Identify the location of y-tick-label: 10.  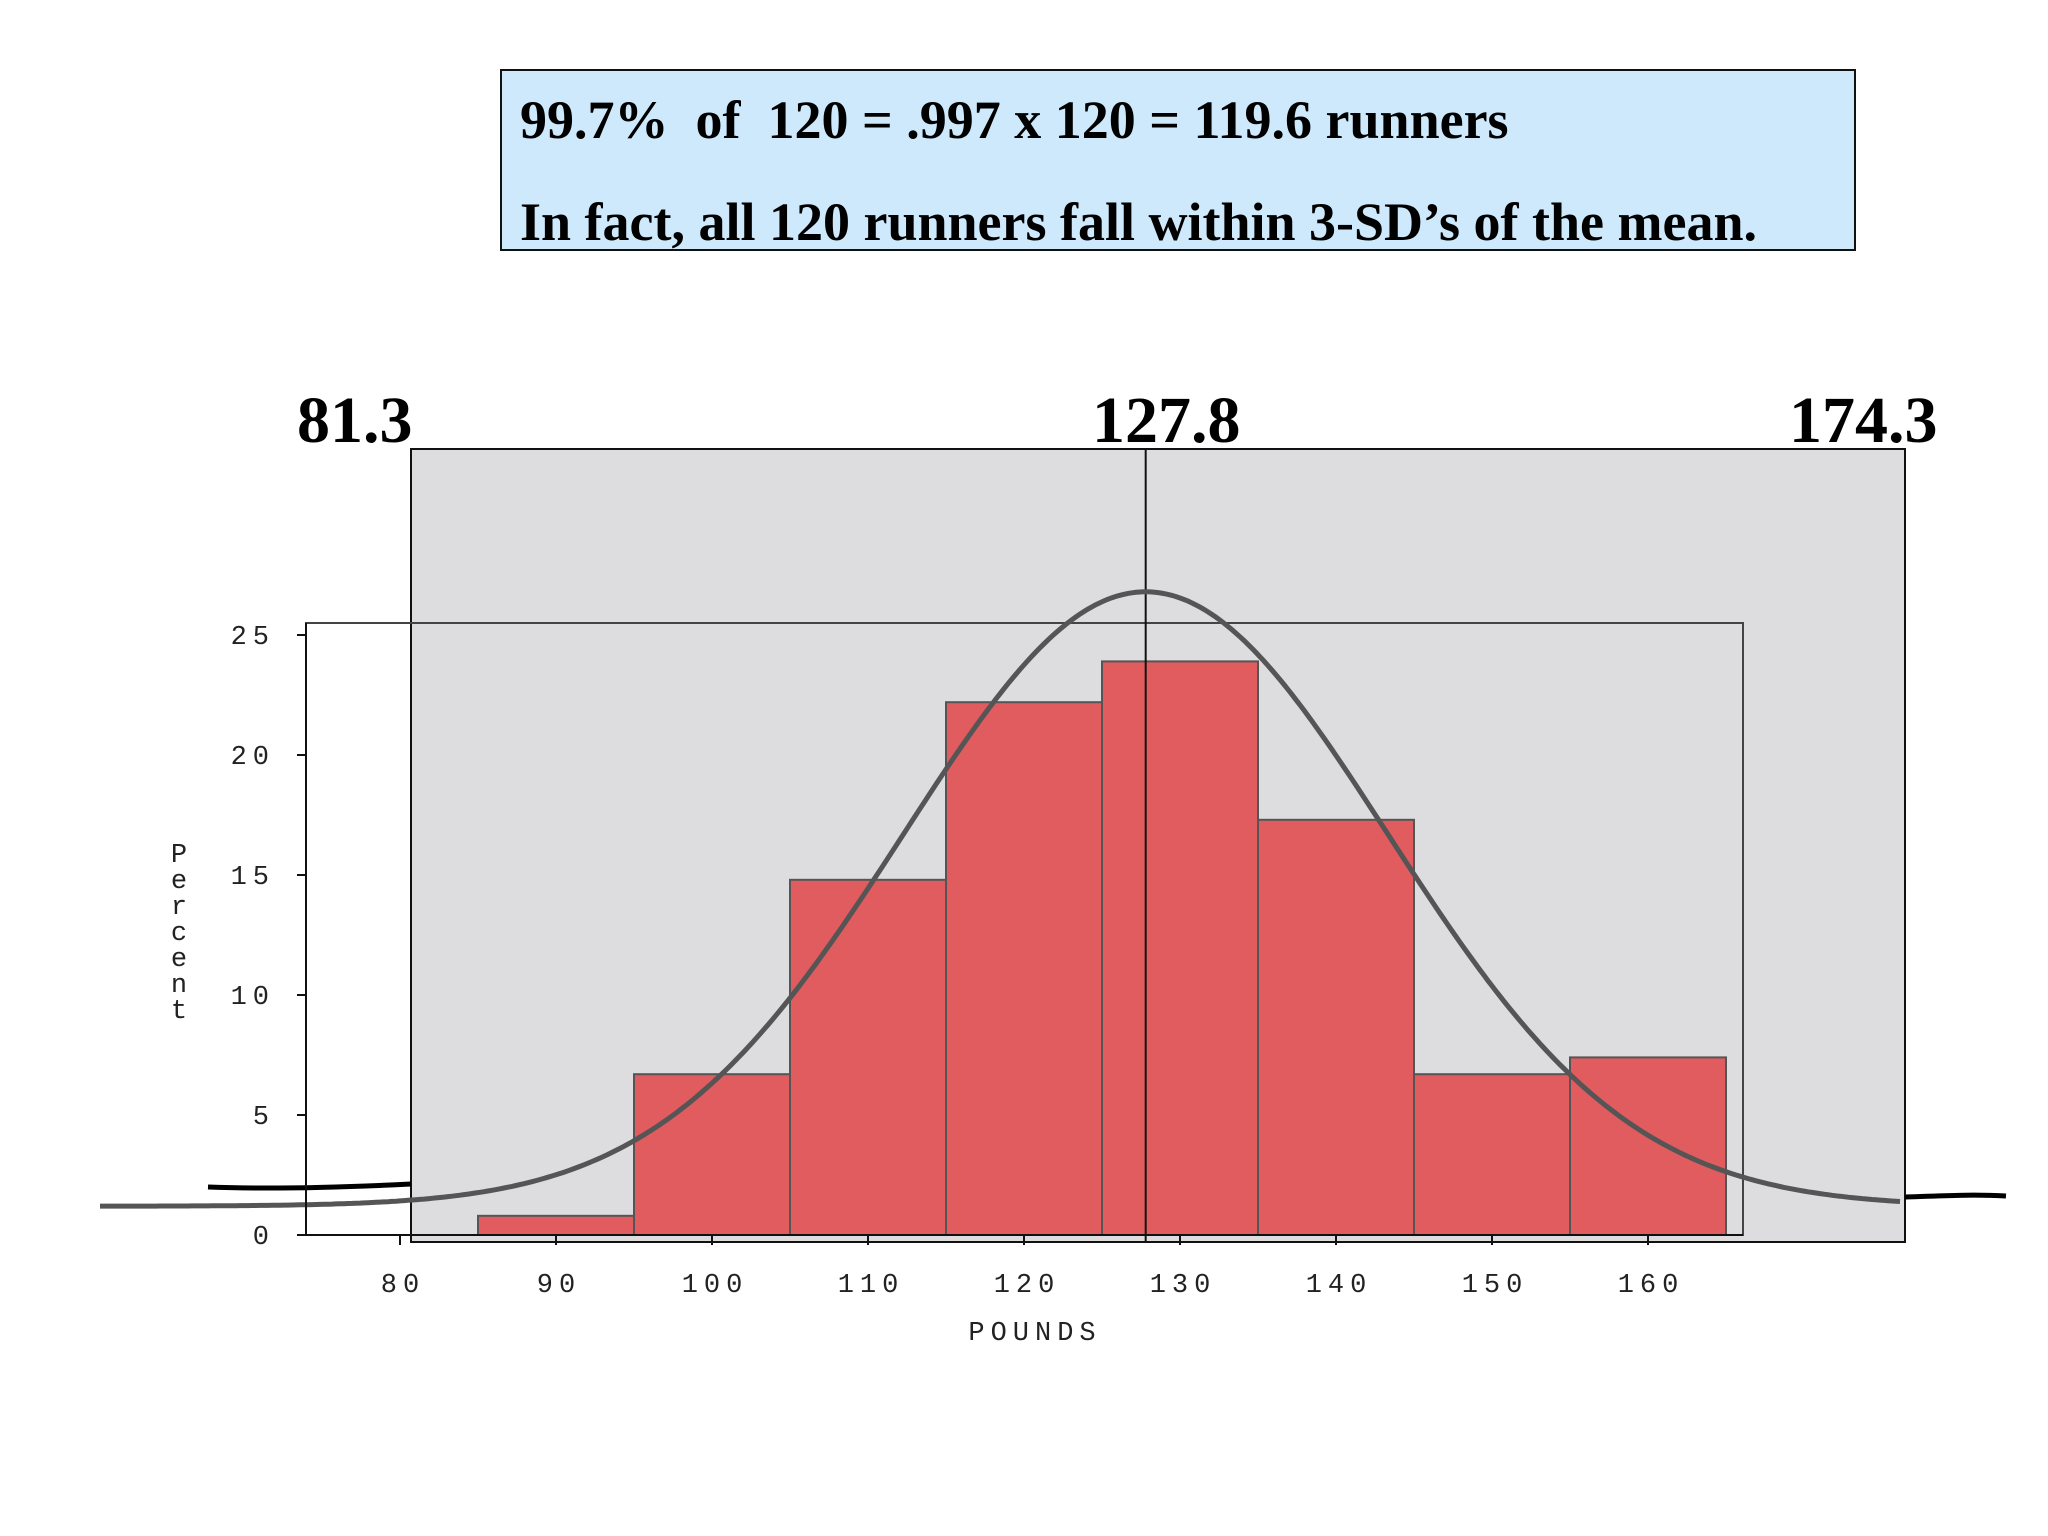
(253, 998).